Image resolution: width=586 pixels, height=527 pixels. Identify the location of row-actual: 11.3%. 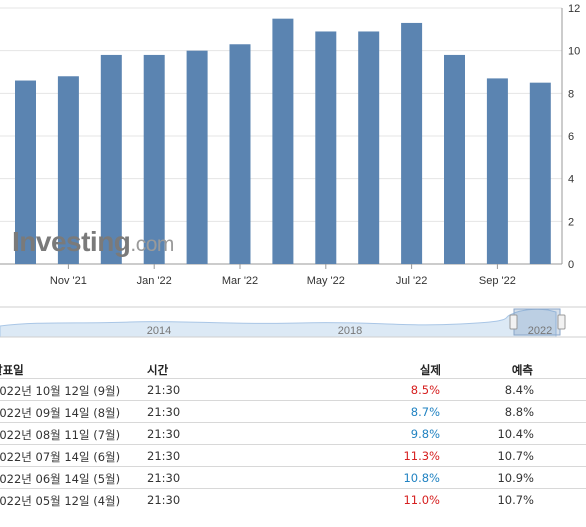
(421, 456).